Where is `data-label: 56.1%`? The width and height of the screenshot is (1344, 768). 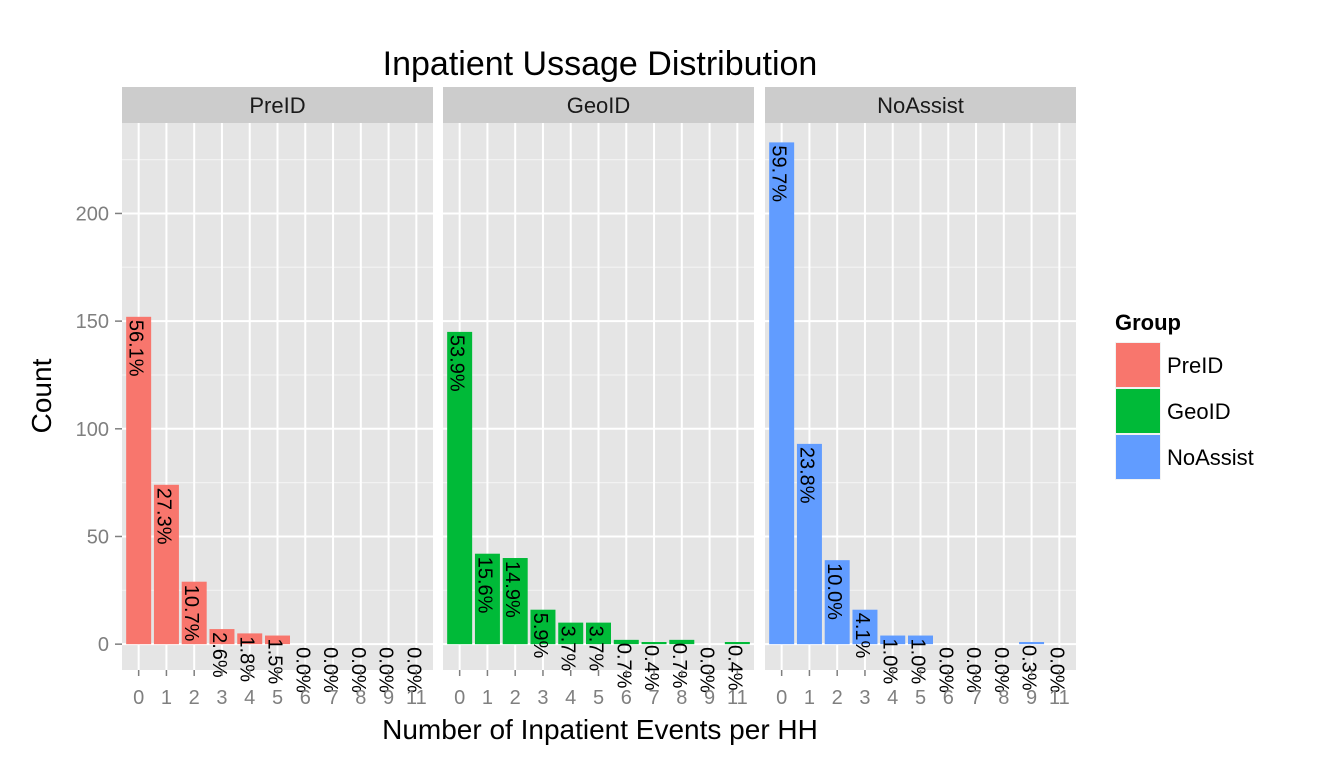 data-label: 56.1% is located at coordinates (136, 348).